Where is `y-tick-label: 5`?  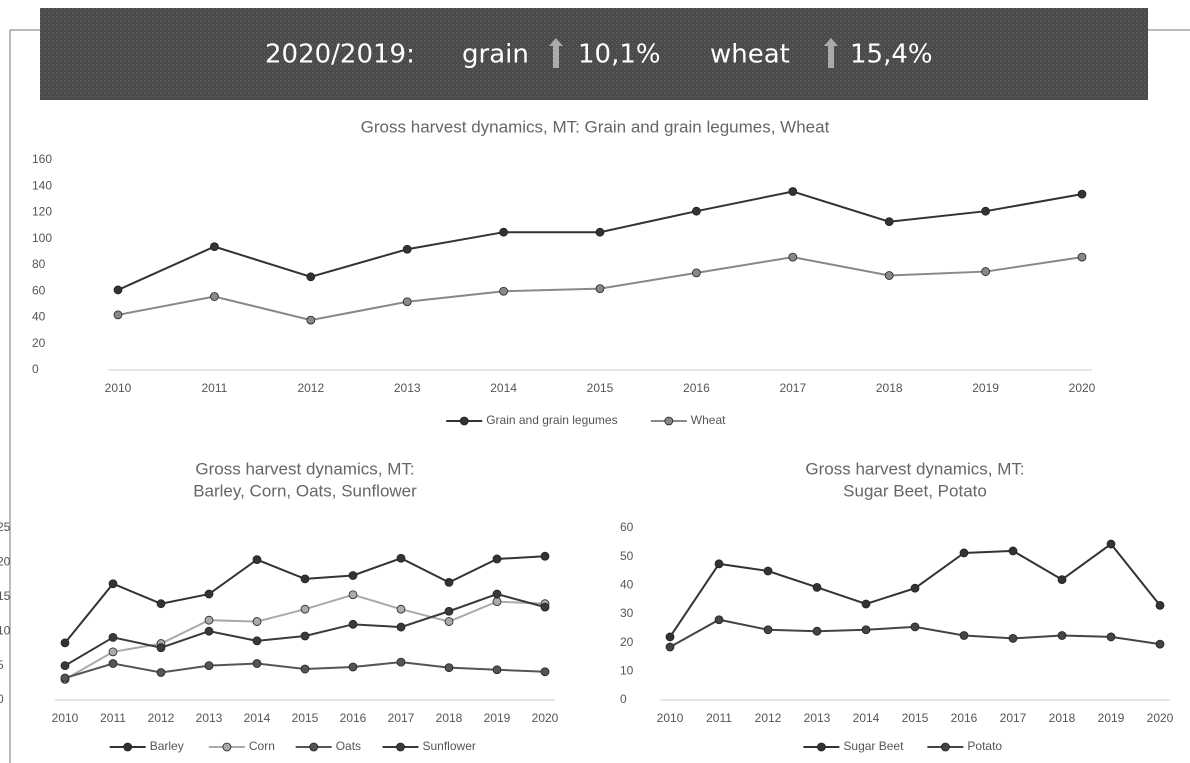
y-tick-label: 5 is located at coordinates (2, 665).